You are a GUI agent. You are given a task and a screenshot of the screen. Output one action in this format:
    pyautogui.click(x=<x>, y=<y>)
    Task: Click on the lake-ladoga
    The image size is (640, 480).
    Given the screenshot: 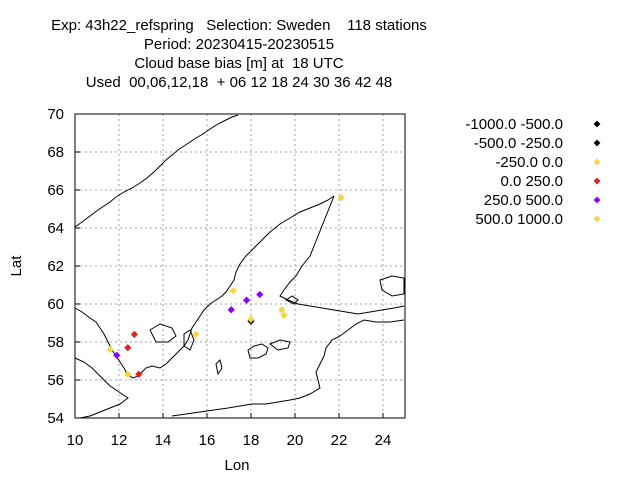 What is the action you would take?
    pyautogui.click(x=392, y=286)
    